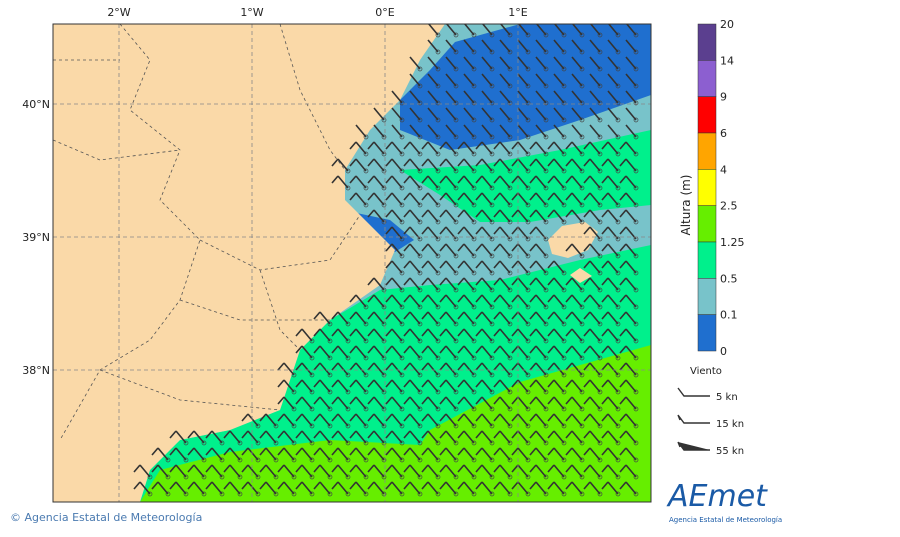  What do you see at coordinates (732, 242) in the screenshot?
I see `colorbar-label: 1.25` at bounding box center [732, 242].